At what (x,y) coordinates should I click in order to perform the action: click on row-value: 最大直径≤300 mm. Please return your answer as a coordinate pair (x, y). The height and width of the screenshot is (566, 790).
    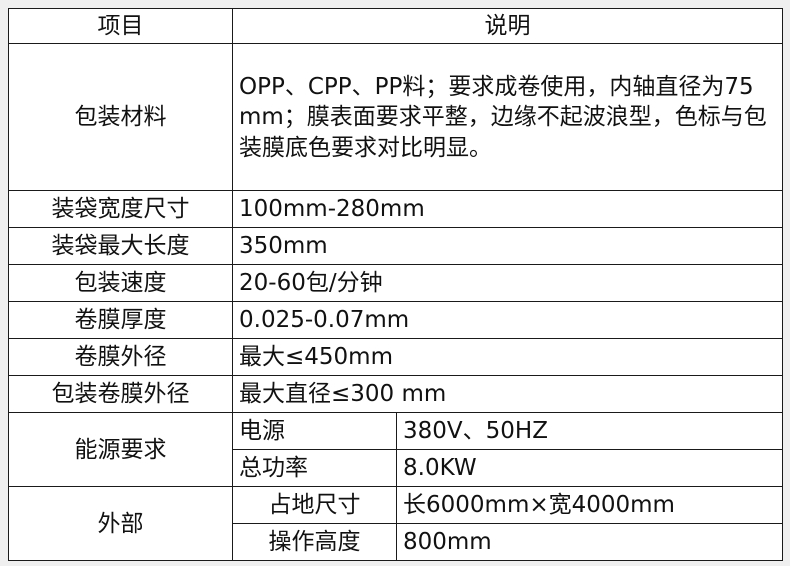
    Looking at the image, I should click on (507, 394).